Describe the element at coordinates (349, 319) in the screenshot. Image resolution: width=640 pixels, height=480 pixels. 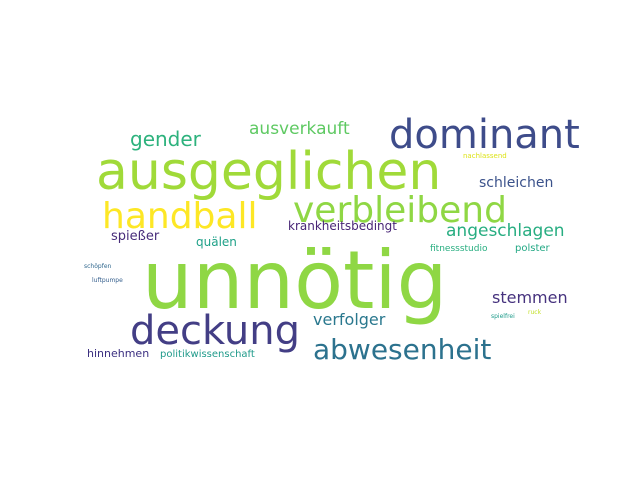
I see `word-verfolger: verfolger` at that location.